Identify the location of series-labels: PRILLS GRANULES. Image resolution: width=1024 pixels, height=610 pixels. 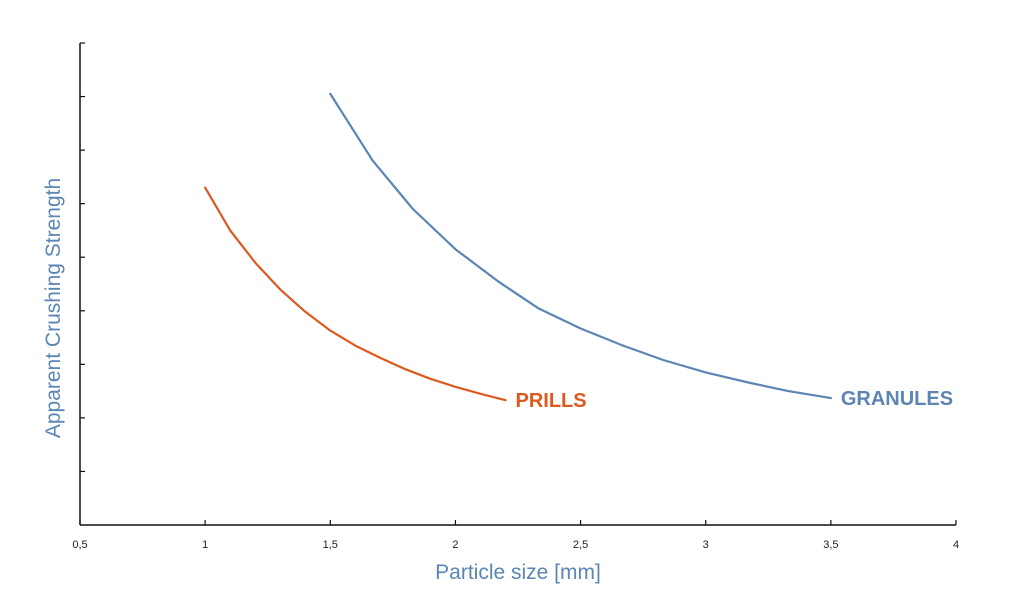
(734, 400).